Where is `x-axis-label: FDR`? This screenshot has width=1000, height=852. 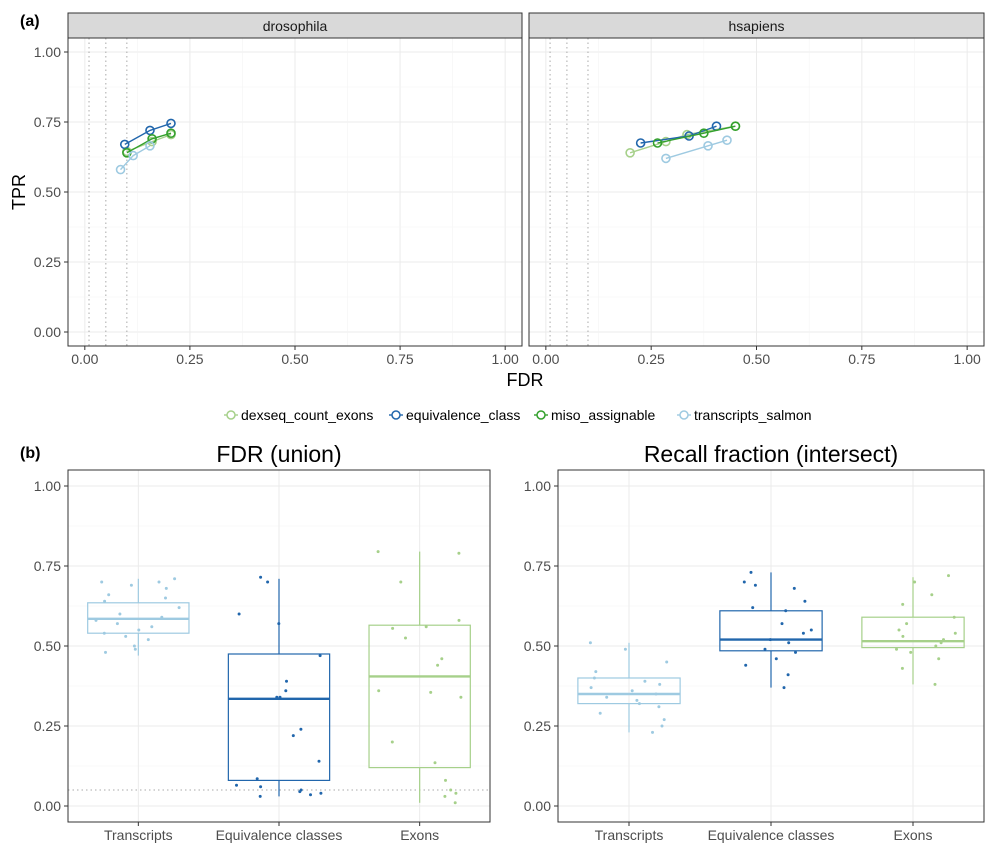
x-axis-label: FDR is located at coordinates (525, 380).